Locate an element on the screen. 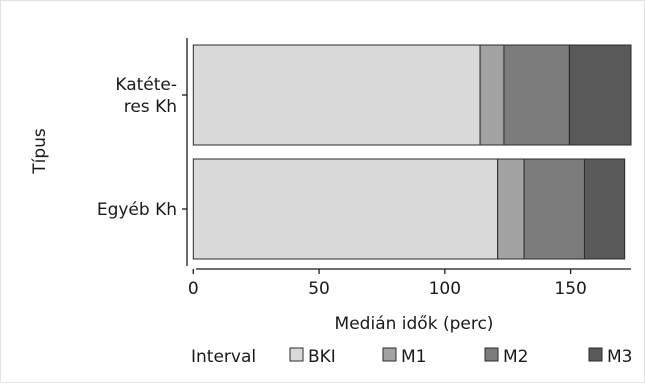 The height and width of the screenshot is (384, 645). bar-1-bki is located at coordinates (336, 95).